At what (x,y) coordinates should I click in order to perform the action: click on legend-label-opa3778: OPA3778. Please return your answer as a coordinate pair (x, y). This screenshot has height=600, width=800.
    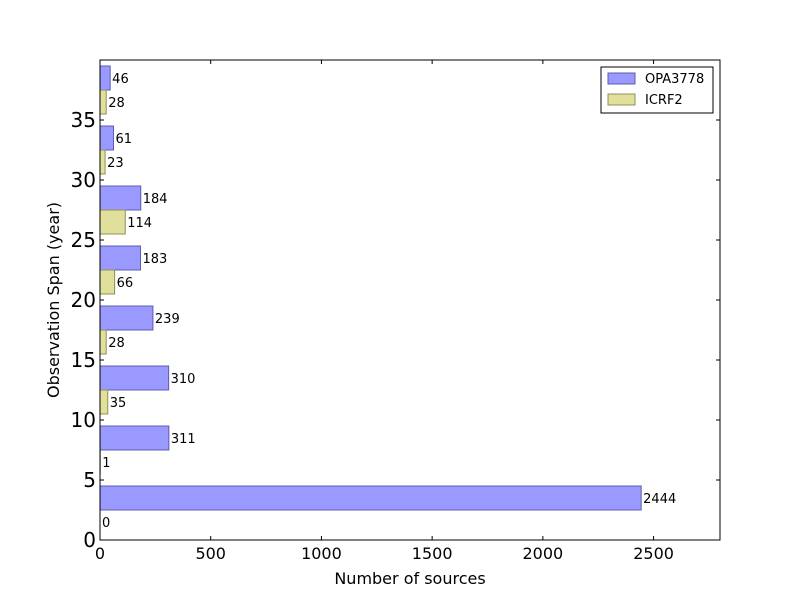
    Looking at the image, I should click on (674, 79).